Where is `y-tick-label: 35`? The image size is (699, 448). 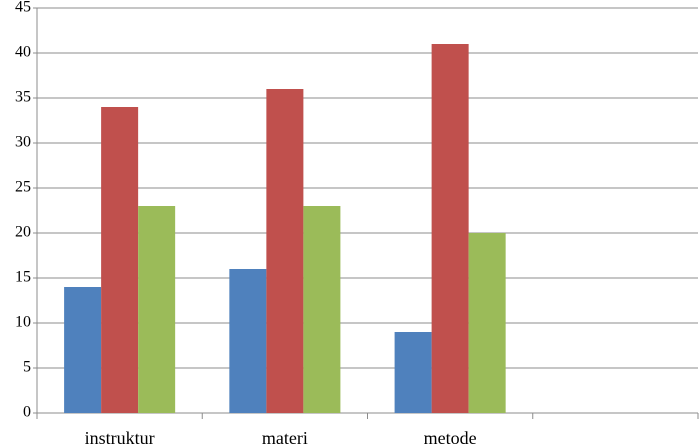 y-tick-label: 35 is located at coordinates (23, 97).